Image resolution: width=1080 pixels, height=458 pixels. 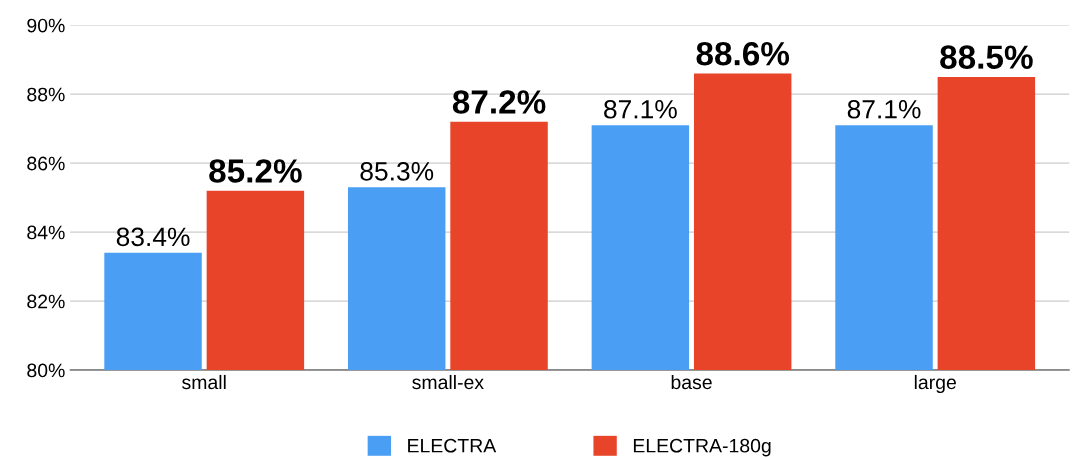 I want to click on data-label: 88.5%, so click(x=986, y=57).